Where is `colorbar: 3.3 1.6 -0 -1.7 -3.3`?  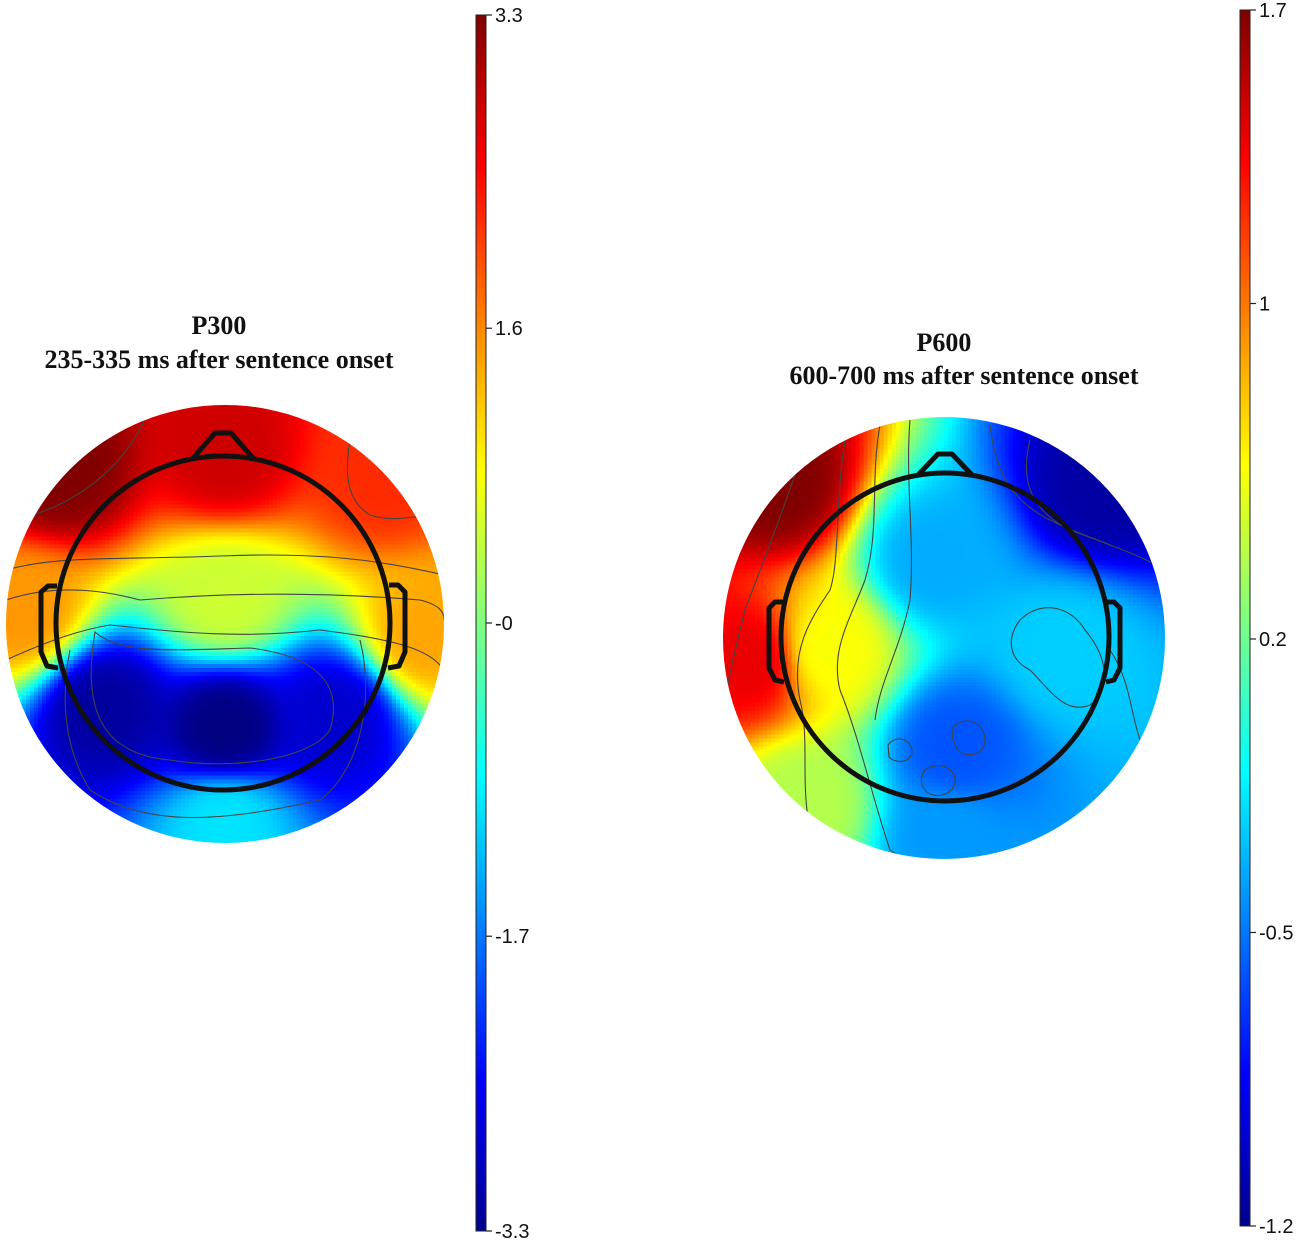
colorbar: 3.3 1.6 -0 -1.7 -3.3 is located at coordinates (502, 624).